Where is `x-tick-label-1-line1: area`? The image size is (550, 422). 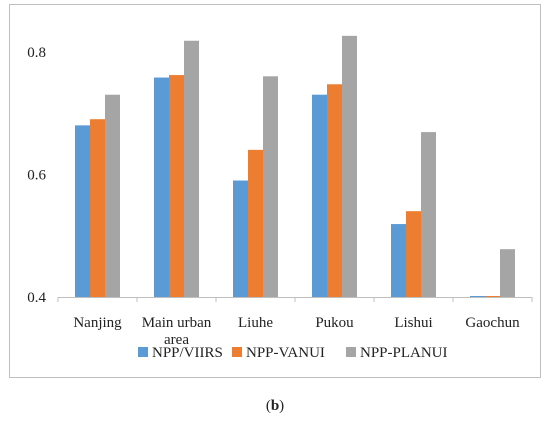
x-tick-label-1-line1: area is located at coordinates (176, 340).